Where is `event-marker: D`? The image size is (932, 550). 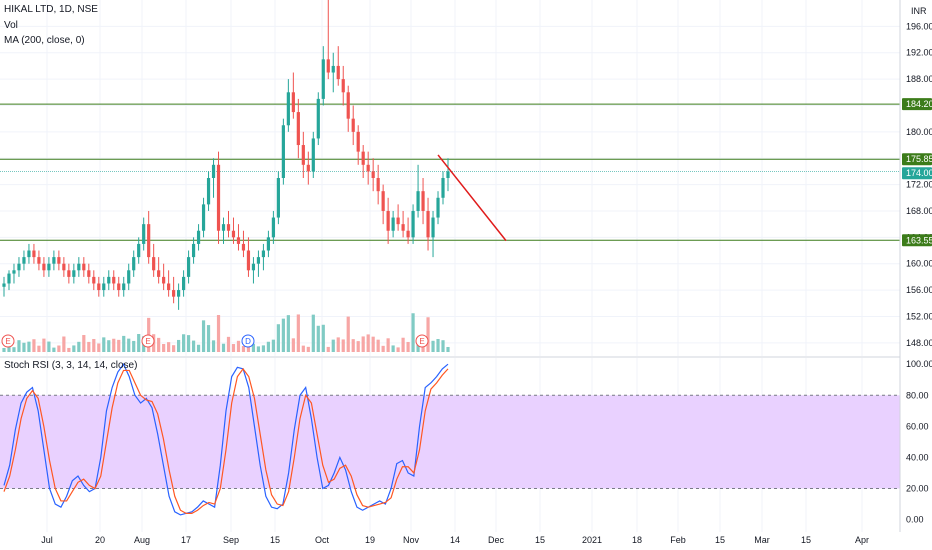 event-marker: D is located at coordinates (248, 341).